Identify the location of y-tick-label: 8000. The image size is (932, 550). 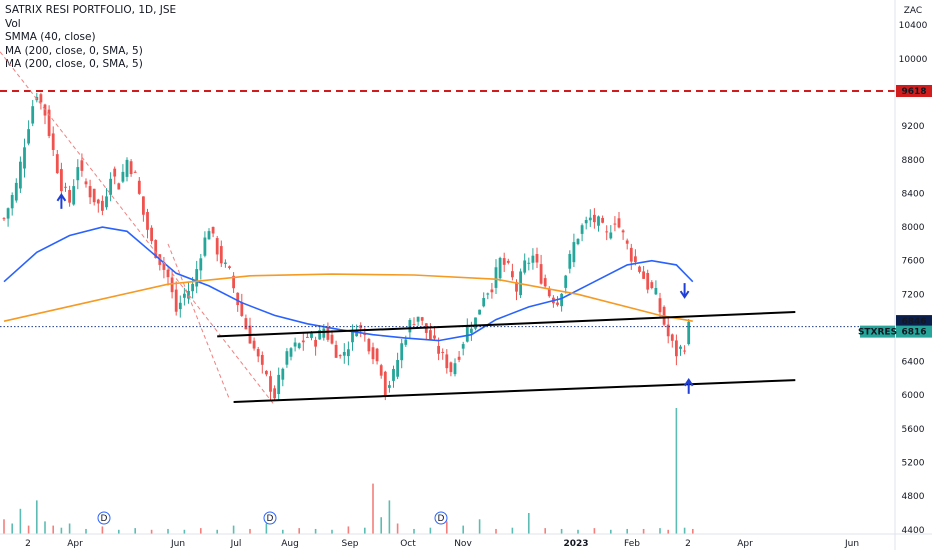
(913, 228).